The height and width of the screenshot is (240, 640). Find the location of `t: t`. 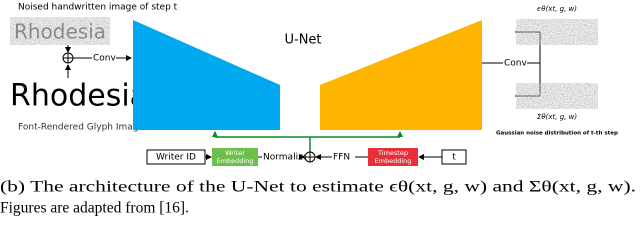

t: t is located at coordinates (454, 158).